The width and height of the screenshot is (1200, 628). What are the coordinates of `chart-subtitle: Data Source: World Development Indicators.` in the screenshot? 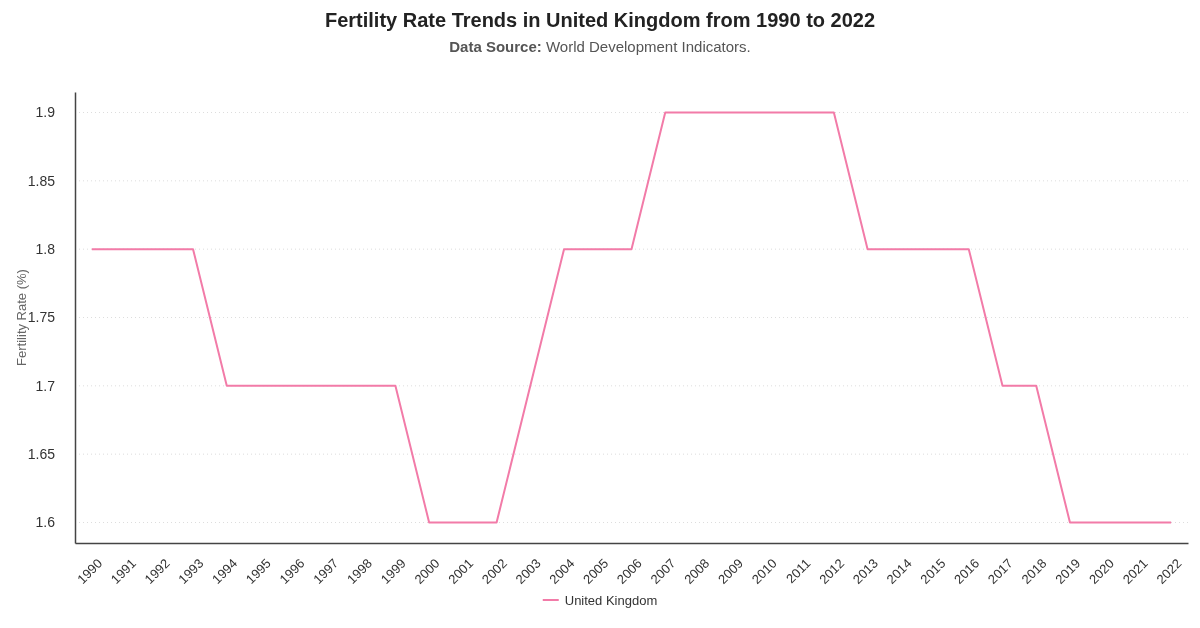 It's located at (600, 46).